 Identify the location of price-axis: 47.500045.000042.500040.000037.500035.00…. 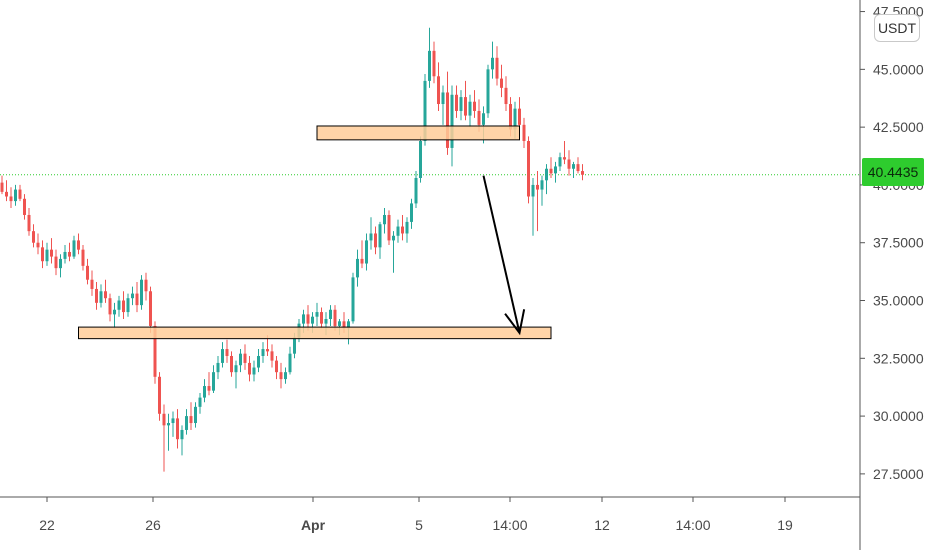
(892, 243).